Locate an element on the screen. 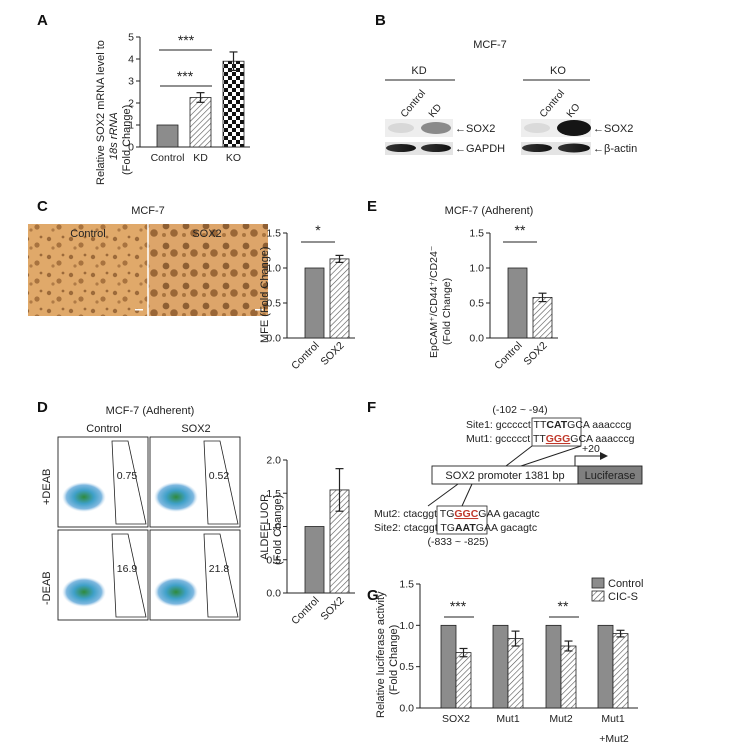 The width and height of the screenshot is (752, 749). flow-plot-sox2-deab: 0.52 is located at coordinates (195, 482).